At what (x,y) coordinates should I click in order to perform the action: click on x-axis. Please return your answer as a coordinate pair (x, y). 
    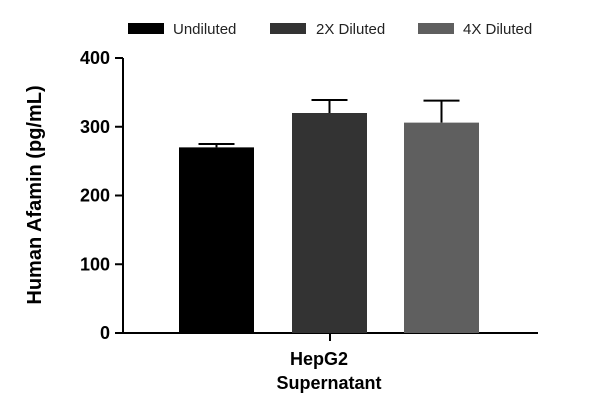
    Looking at the image, I should click on (330, 336).